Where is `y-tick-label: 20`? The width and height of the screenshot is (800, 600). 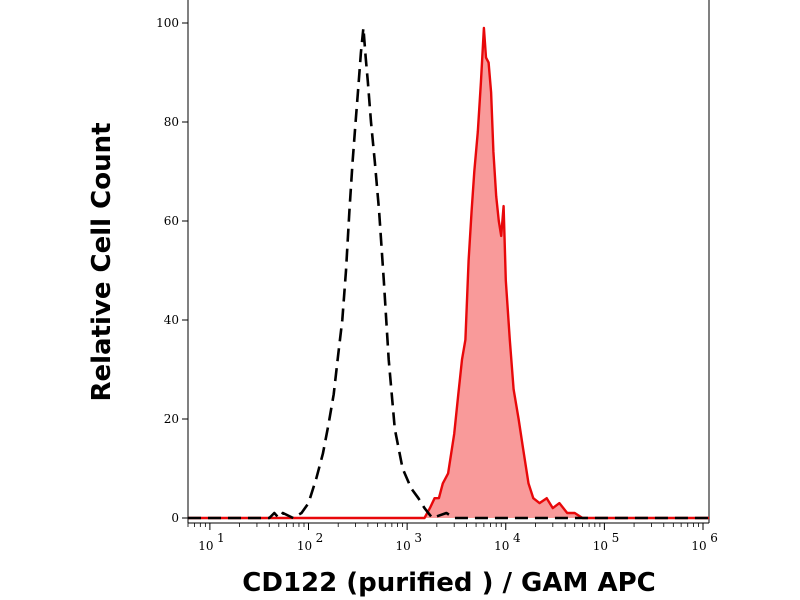 y-tick-label: 20 is located at coordinates (171, 419).